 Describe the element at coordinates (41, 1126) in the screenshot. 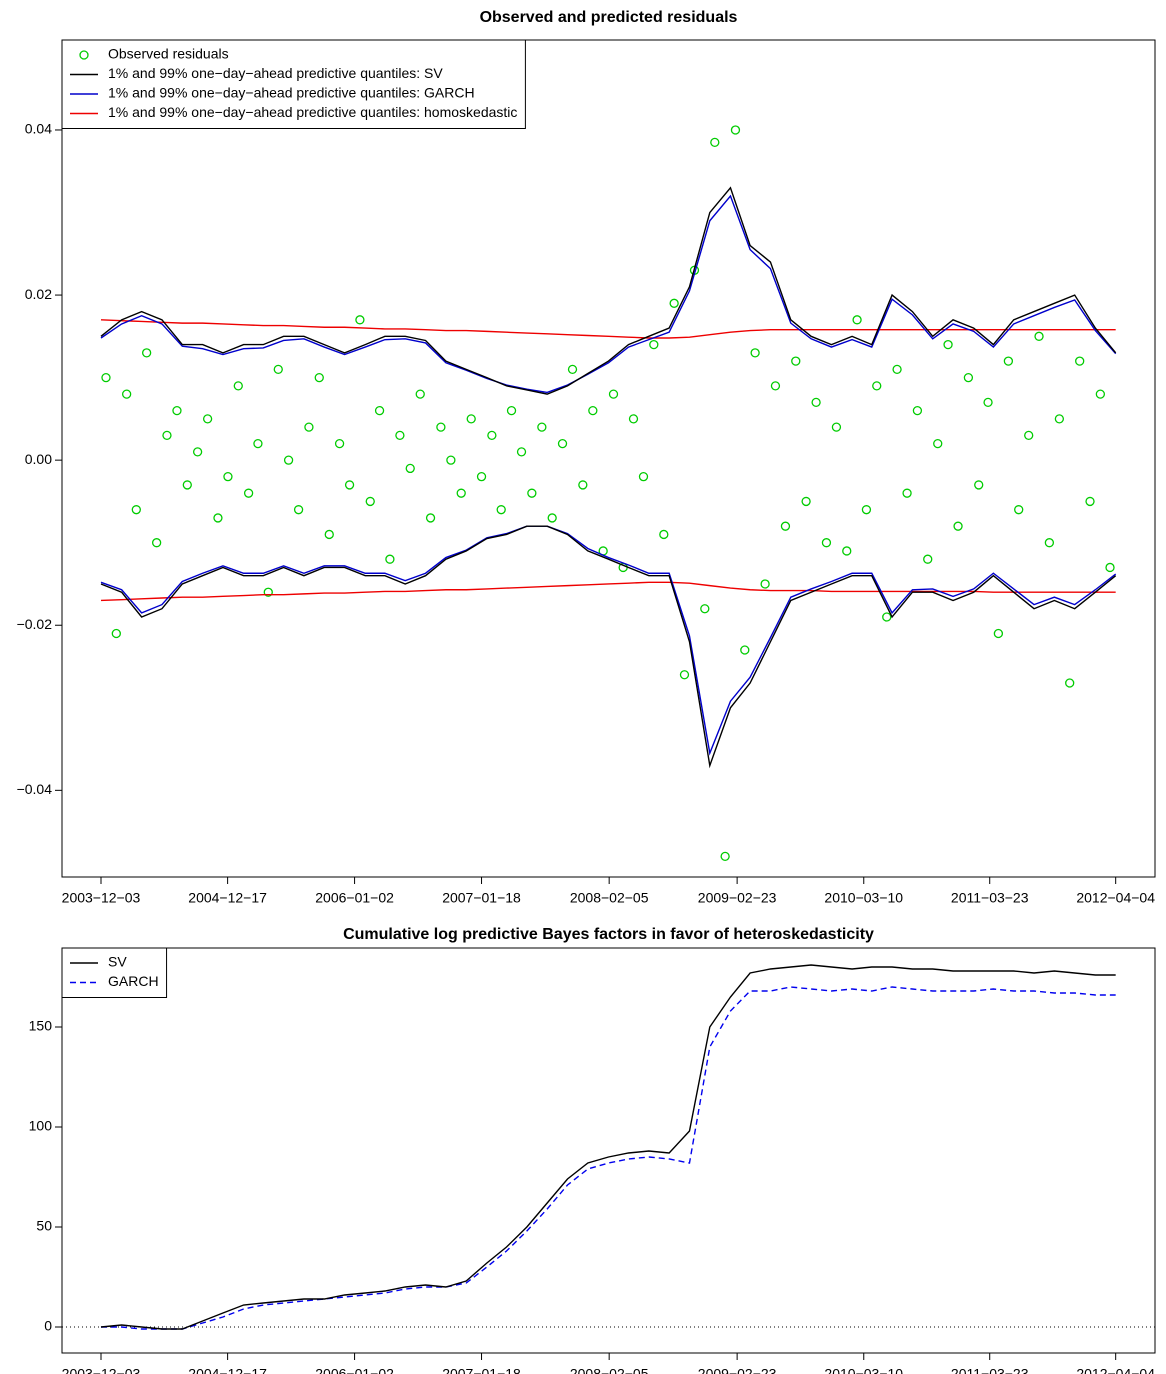

I see `y-tick-label: 100` at that location.